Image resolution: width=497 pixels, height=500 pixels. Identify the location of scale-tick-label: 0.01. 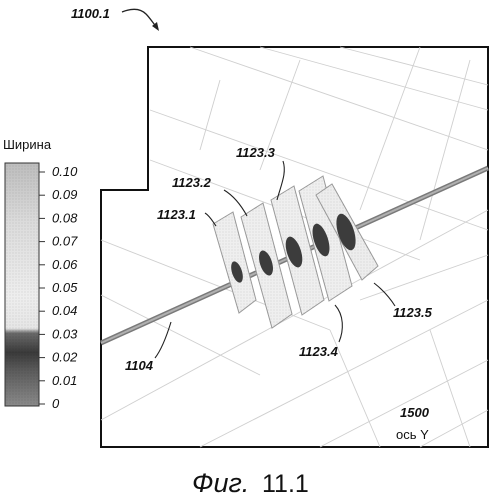
(64, 380).